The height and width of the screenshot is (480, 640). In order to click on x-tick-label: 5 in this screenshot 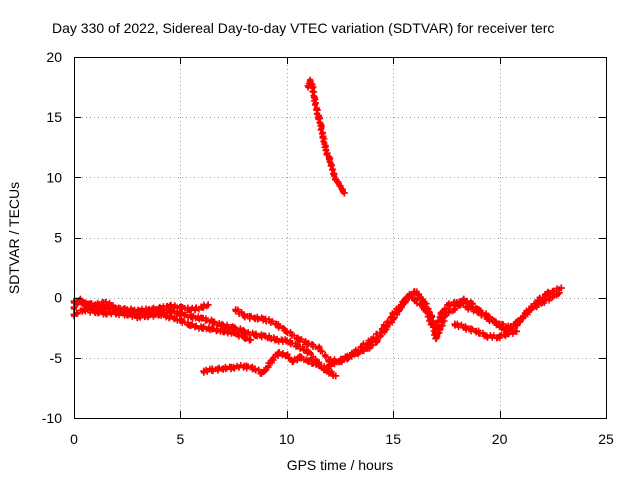, I will do `click(181, 439)`.